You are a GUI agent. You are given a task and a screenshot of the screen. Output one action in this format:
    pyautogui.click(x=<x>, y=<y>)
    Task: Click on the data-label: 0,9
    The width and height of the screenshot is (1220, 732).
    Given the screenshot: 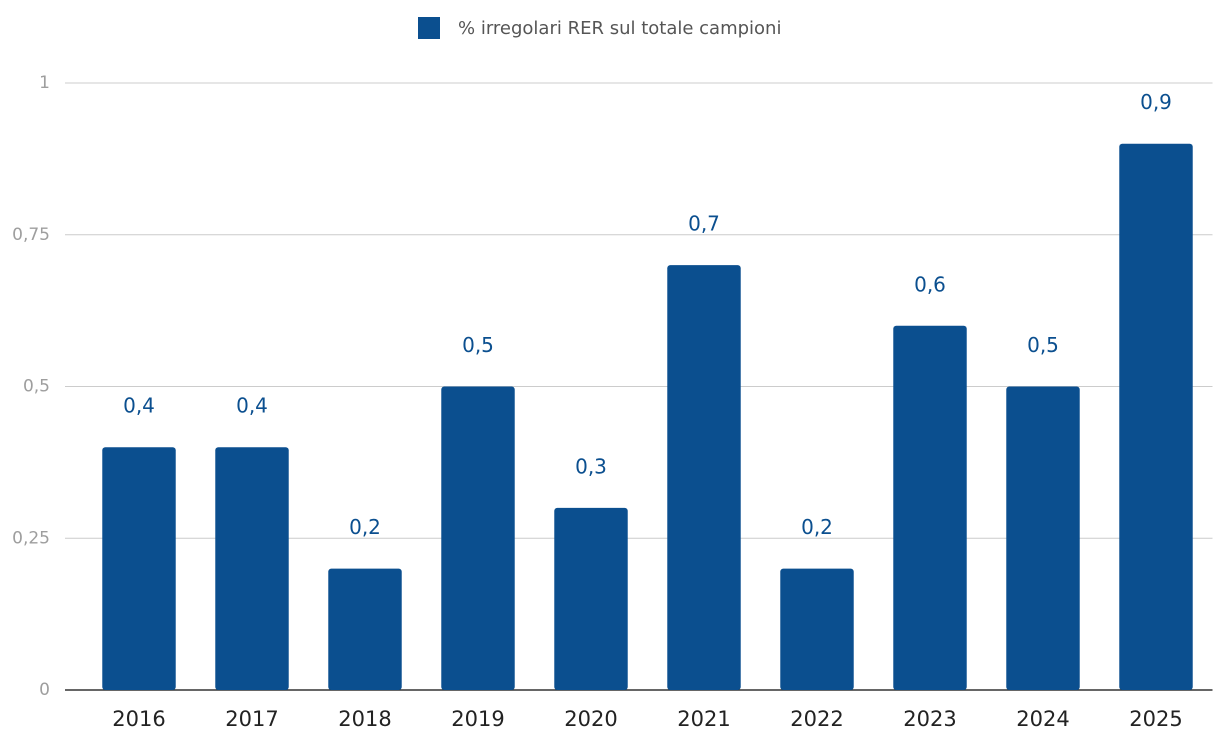 What is the action you would take?
    pyautogui.click(x=1156, y=102)
    